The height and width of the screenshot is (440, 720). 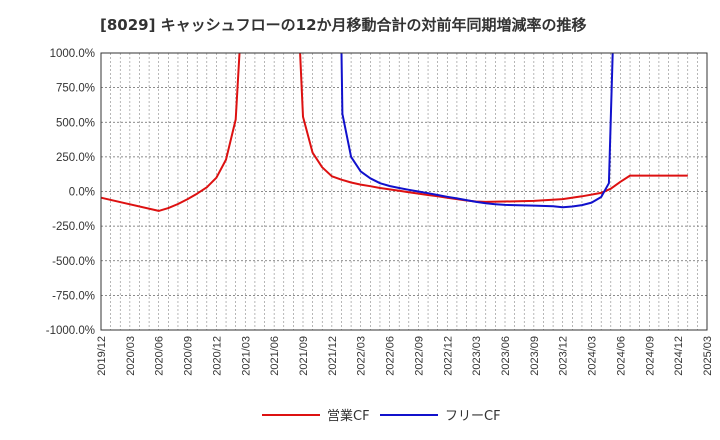 What do you see at coordinates (189, 356) in the screenshot?
I see `x-tick-label: 2020/09` at bounding box center [189, 356].